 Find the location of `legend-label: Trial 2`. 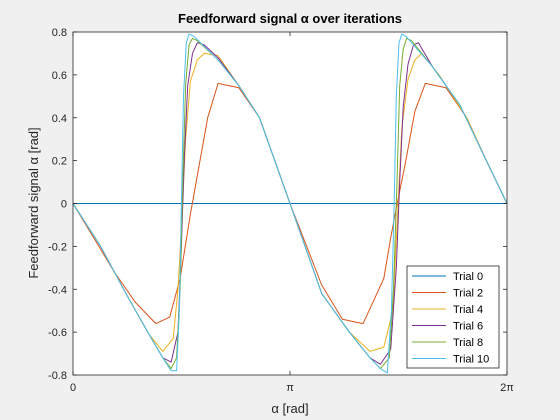

legend-label: Trial 2 is located at coordinates (468, 294).